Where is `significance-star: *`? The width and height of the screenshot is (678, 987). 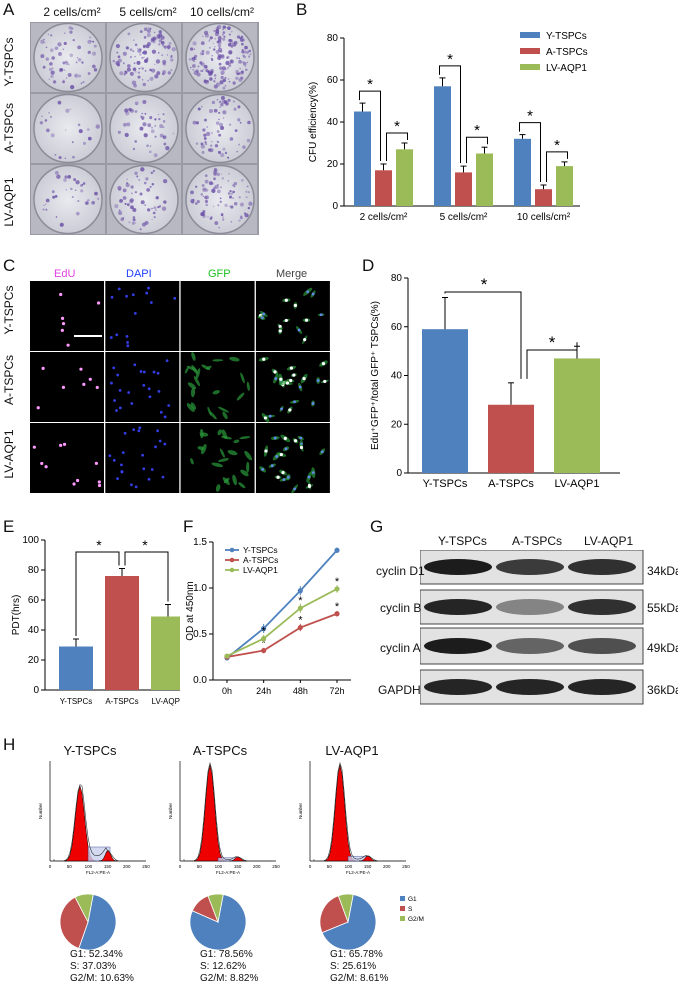 significance-star: * is located at coordinates (552, 342).